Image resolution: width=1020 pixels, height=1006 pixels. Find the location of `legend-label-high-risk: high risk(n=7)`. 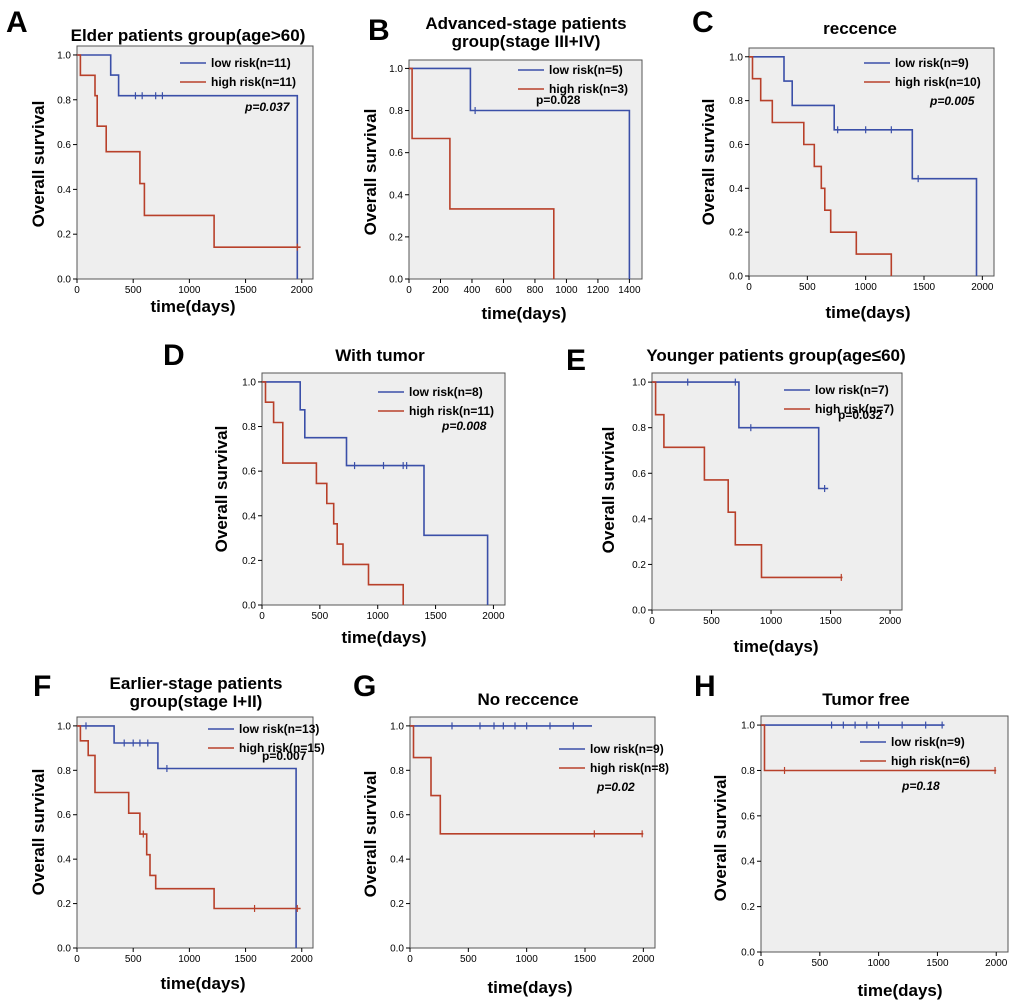

legend-label-high-risk: high risk(n=7) is located at coordinates (854, 409).